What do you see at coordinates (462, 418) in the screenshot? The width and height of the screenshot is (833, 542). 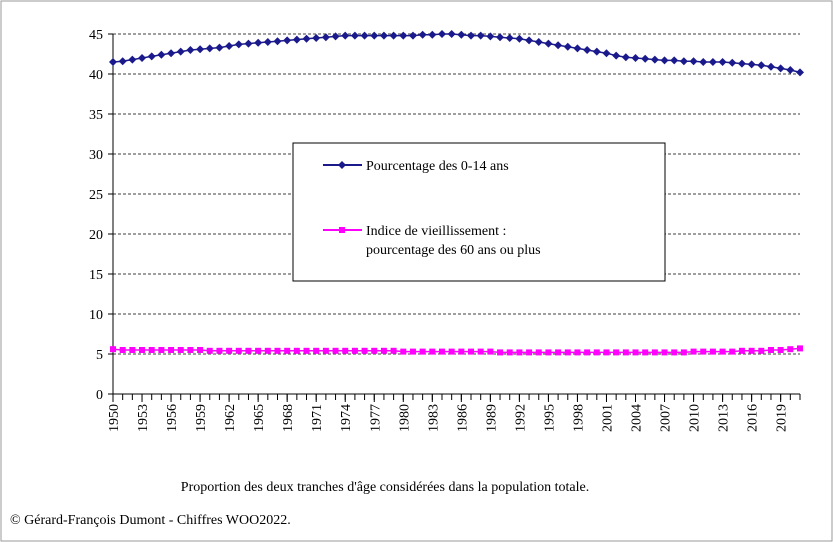 I see `x-tick-label: 1986` at bounding box center [462, 418].